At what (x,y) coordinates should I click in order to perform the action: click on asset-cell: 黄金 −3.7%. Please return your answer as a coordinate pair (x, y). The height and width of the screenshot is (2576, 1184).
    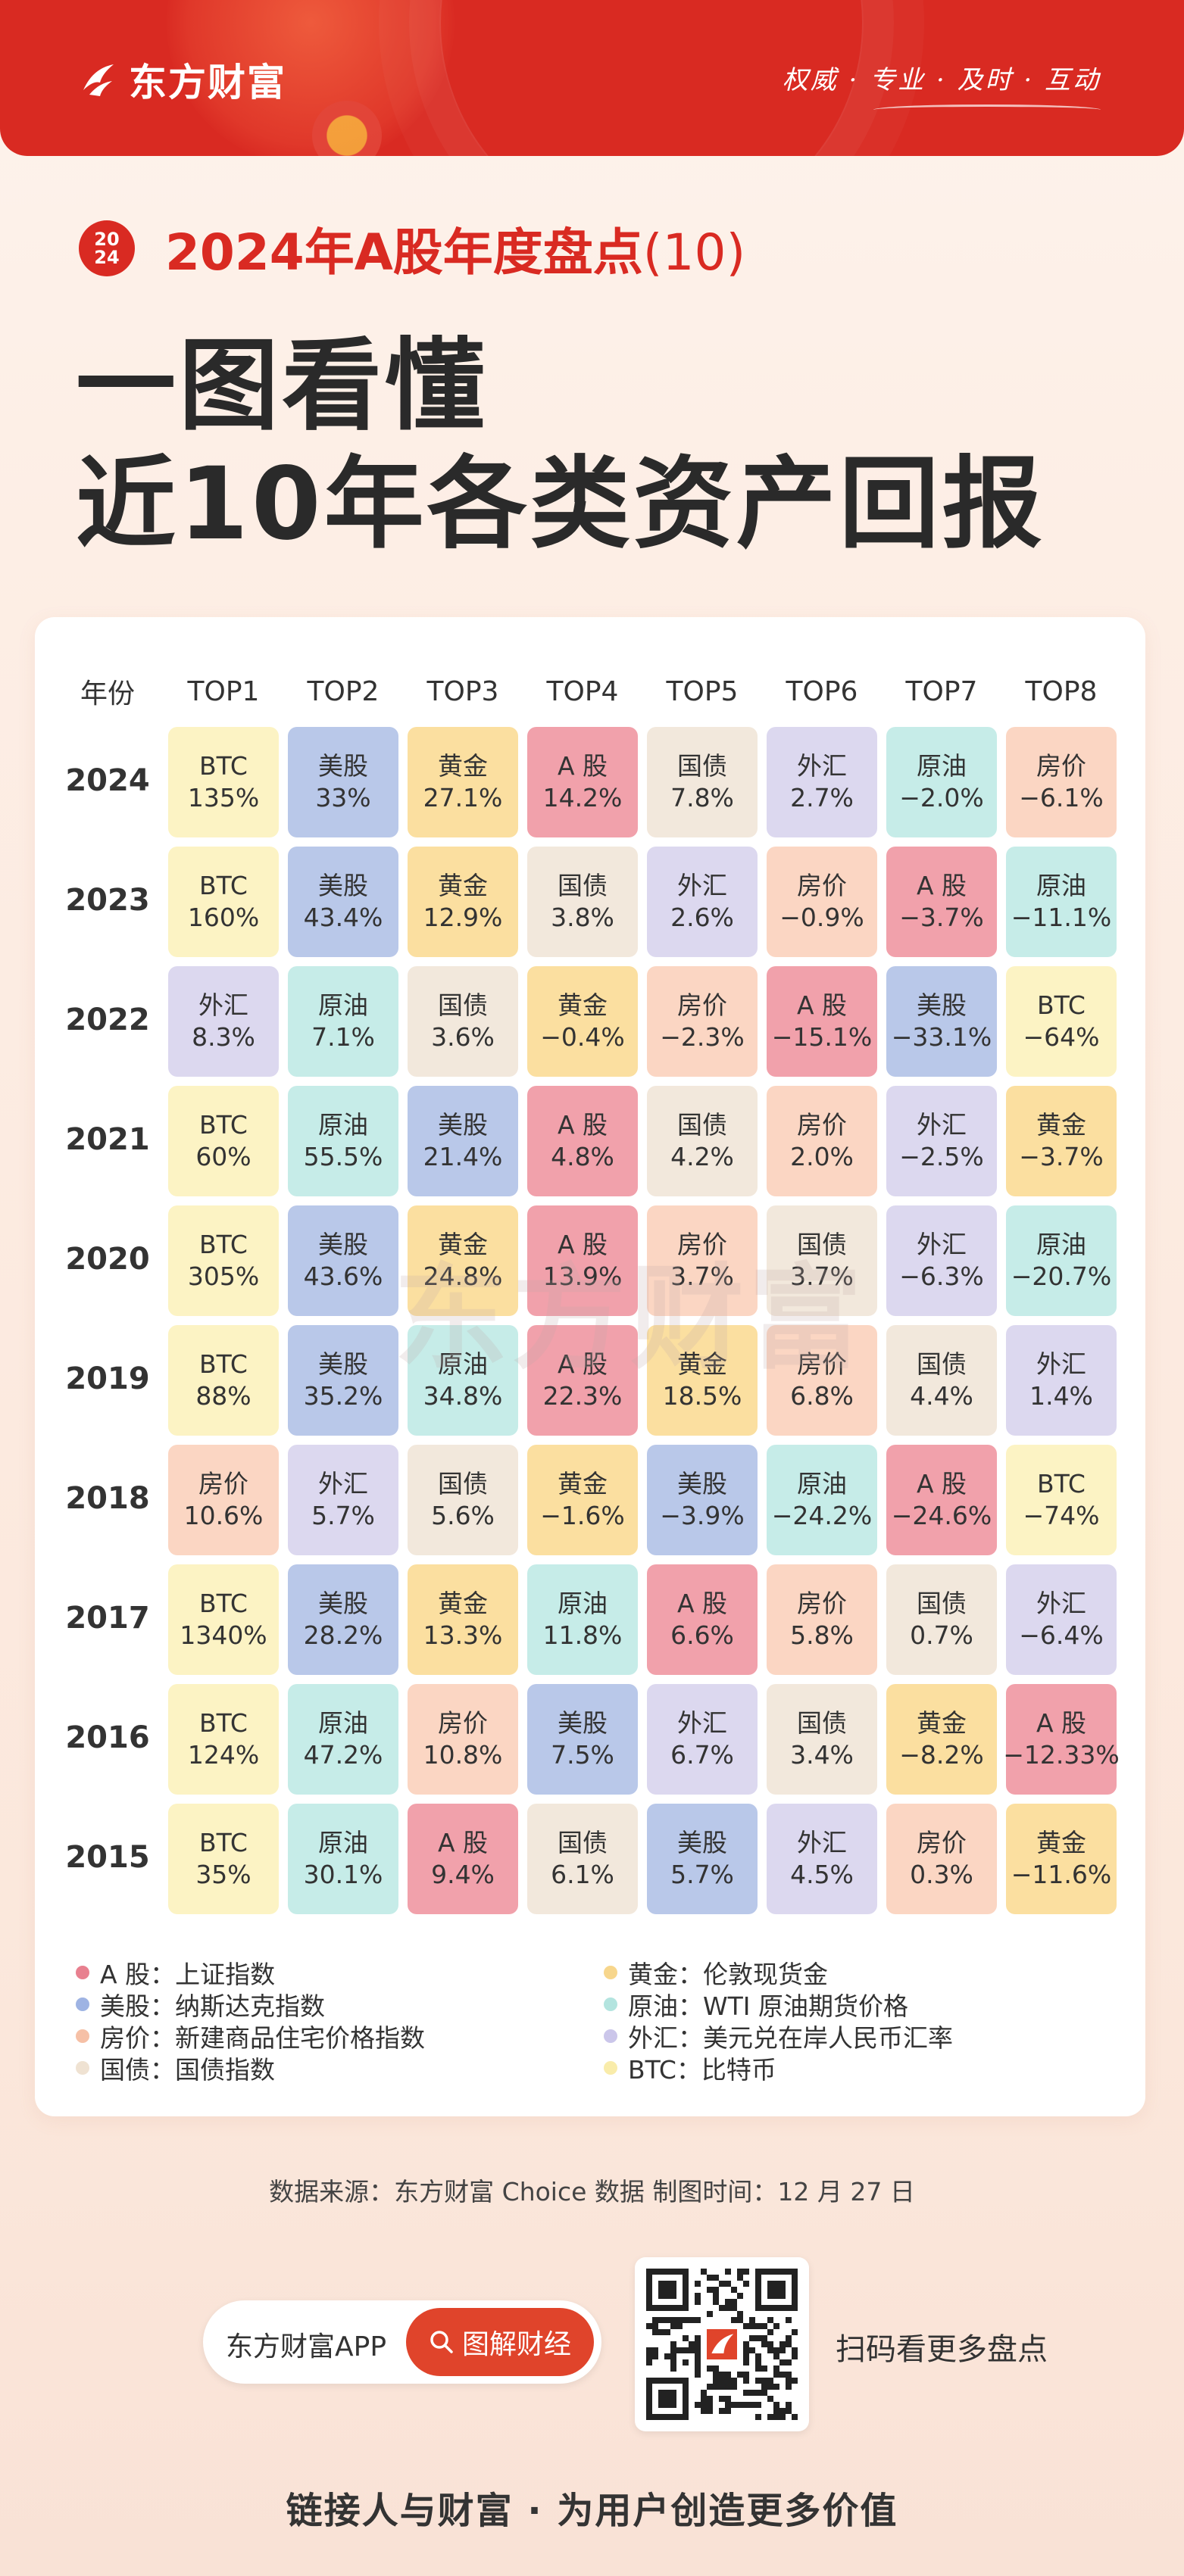
    Looking at the image, I should click on (1061, 1141).